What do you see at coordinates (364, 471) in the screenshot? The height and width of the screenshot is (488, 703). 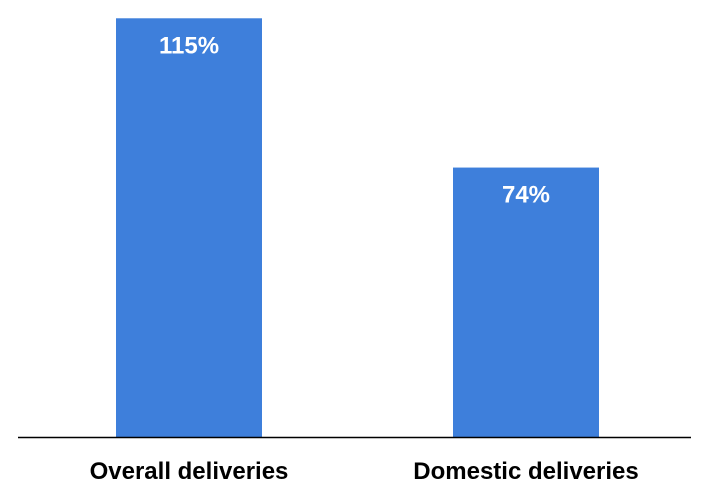 I see `x-tick-labels-group: Overall deliveries Domestic deliveries` at bounding box center [364, 471].